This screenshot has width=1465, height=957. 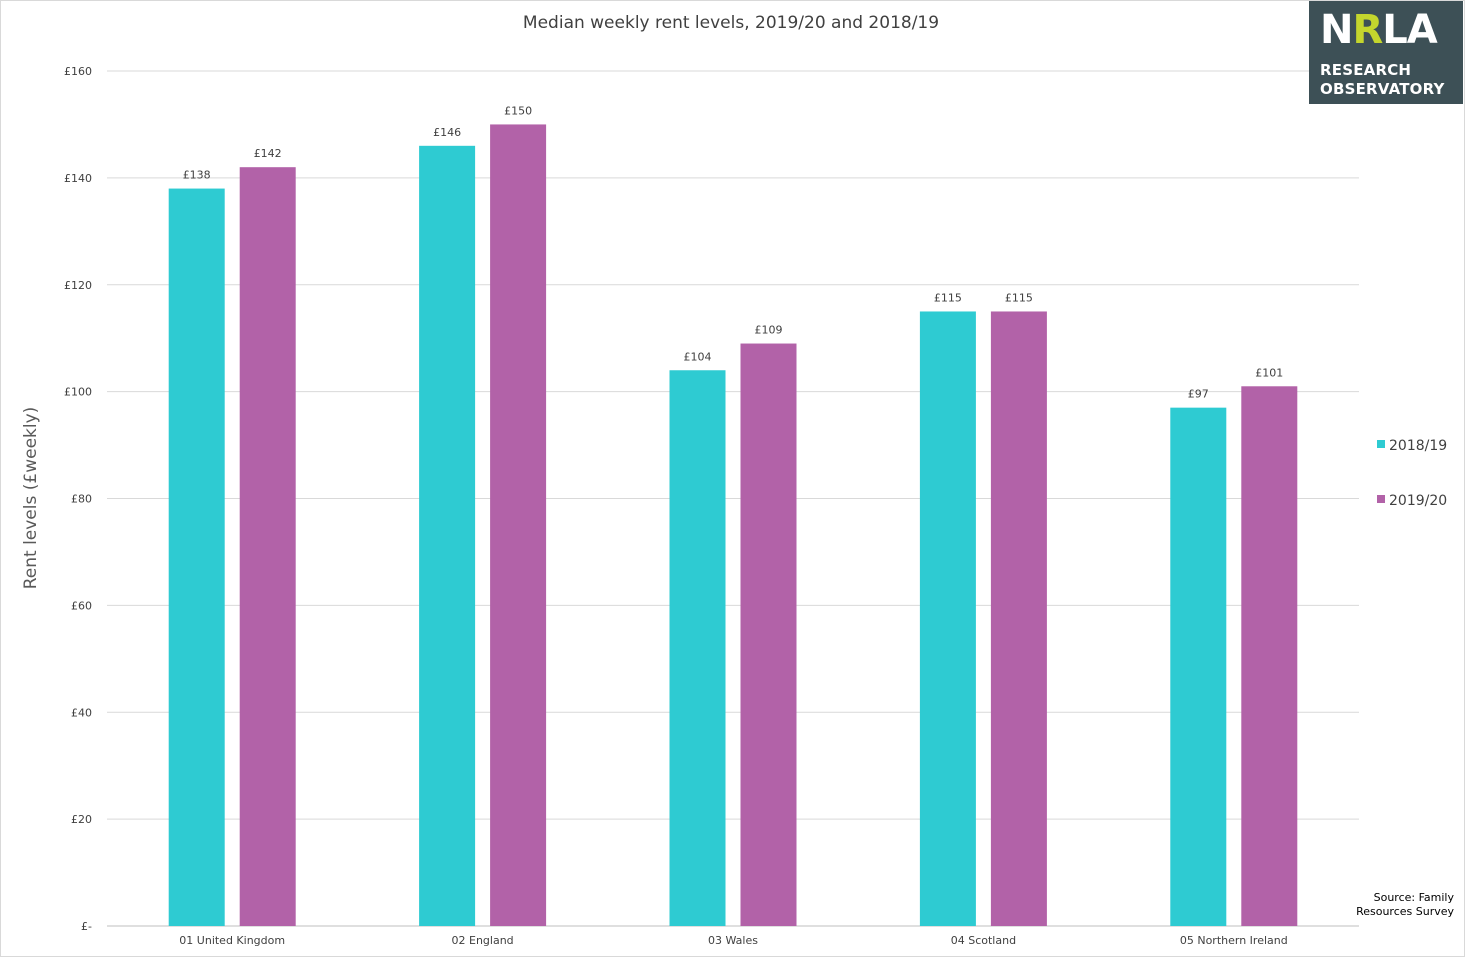 What do you see at coordinates (31, 498) in the screenshot?
I see `y-axis-label: Rent levels (£weekly)` at bounding box center [31, 498].